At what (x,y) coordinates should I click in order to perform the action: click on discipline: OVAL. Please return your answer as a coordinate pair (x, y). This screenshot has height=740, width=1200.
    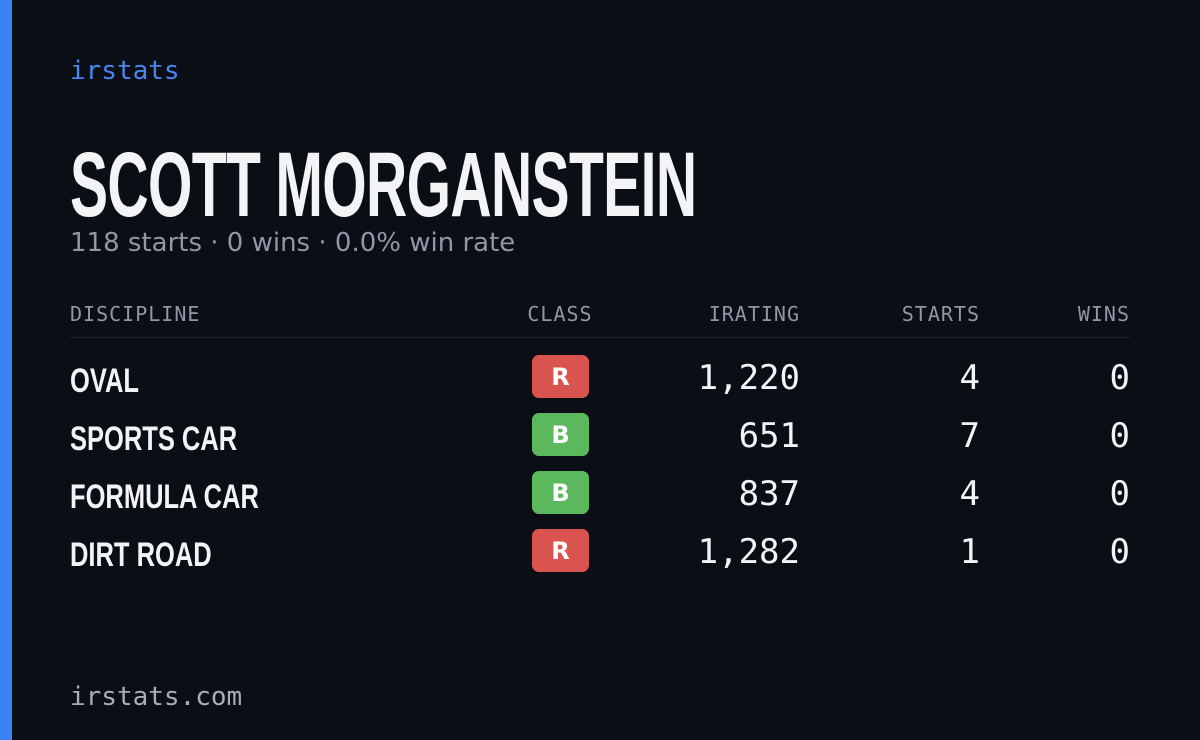
    Looking at the image, I should click on (104, 381).